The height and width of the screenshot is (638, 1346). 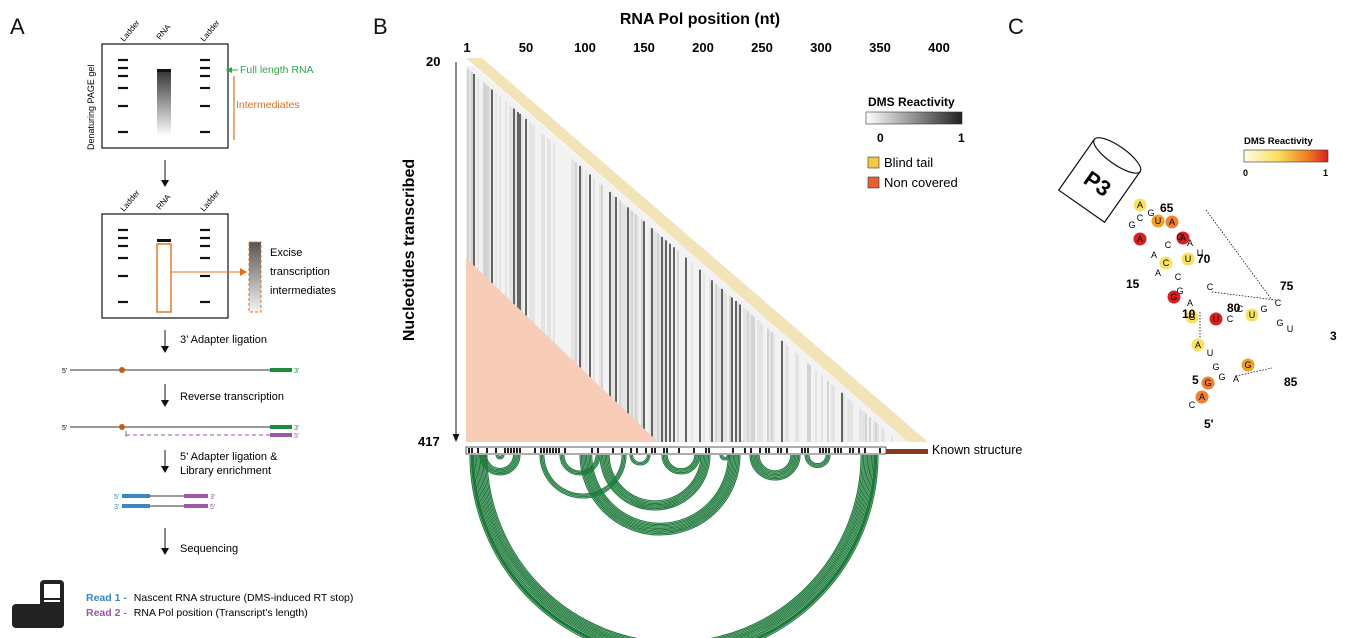 What do you see at coordinates (1291, 382) in the screenshot?
I see `pos-85: 85` at bounding box center [1291, 382].